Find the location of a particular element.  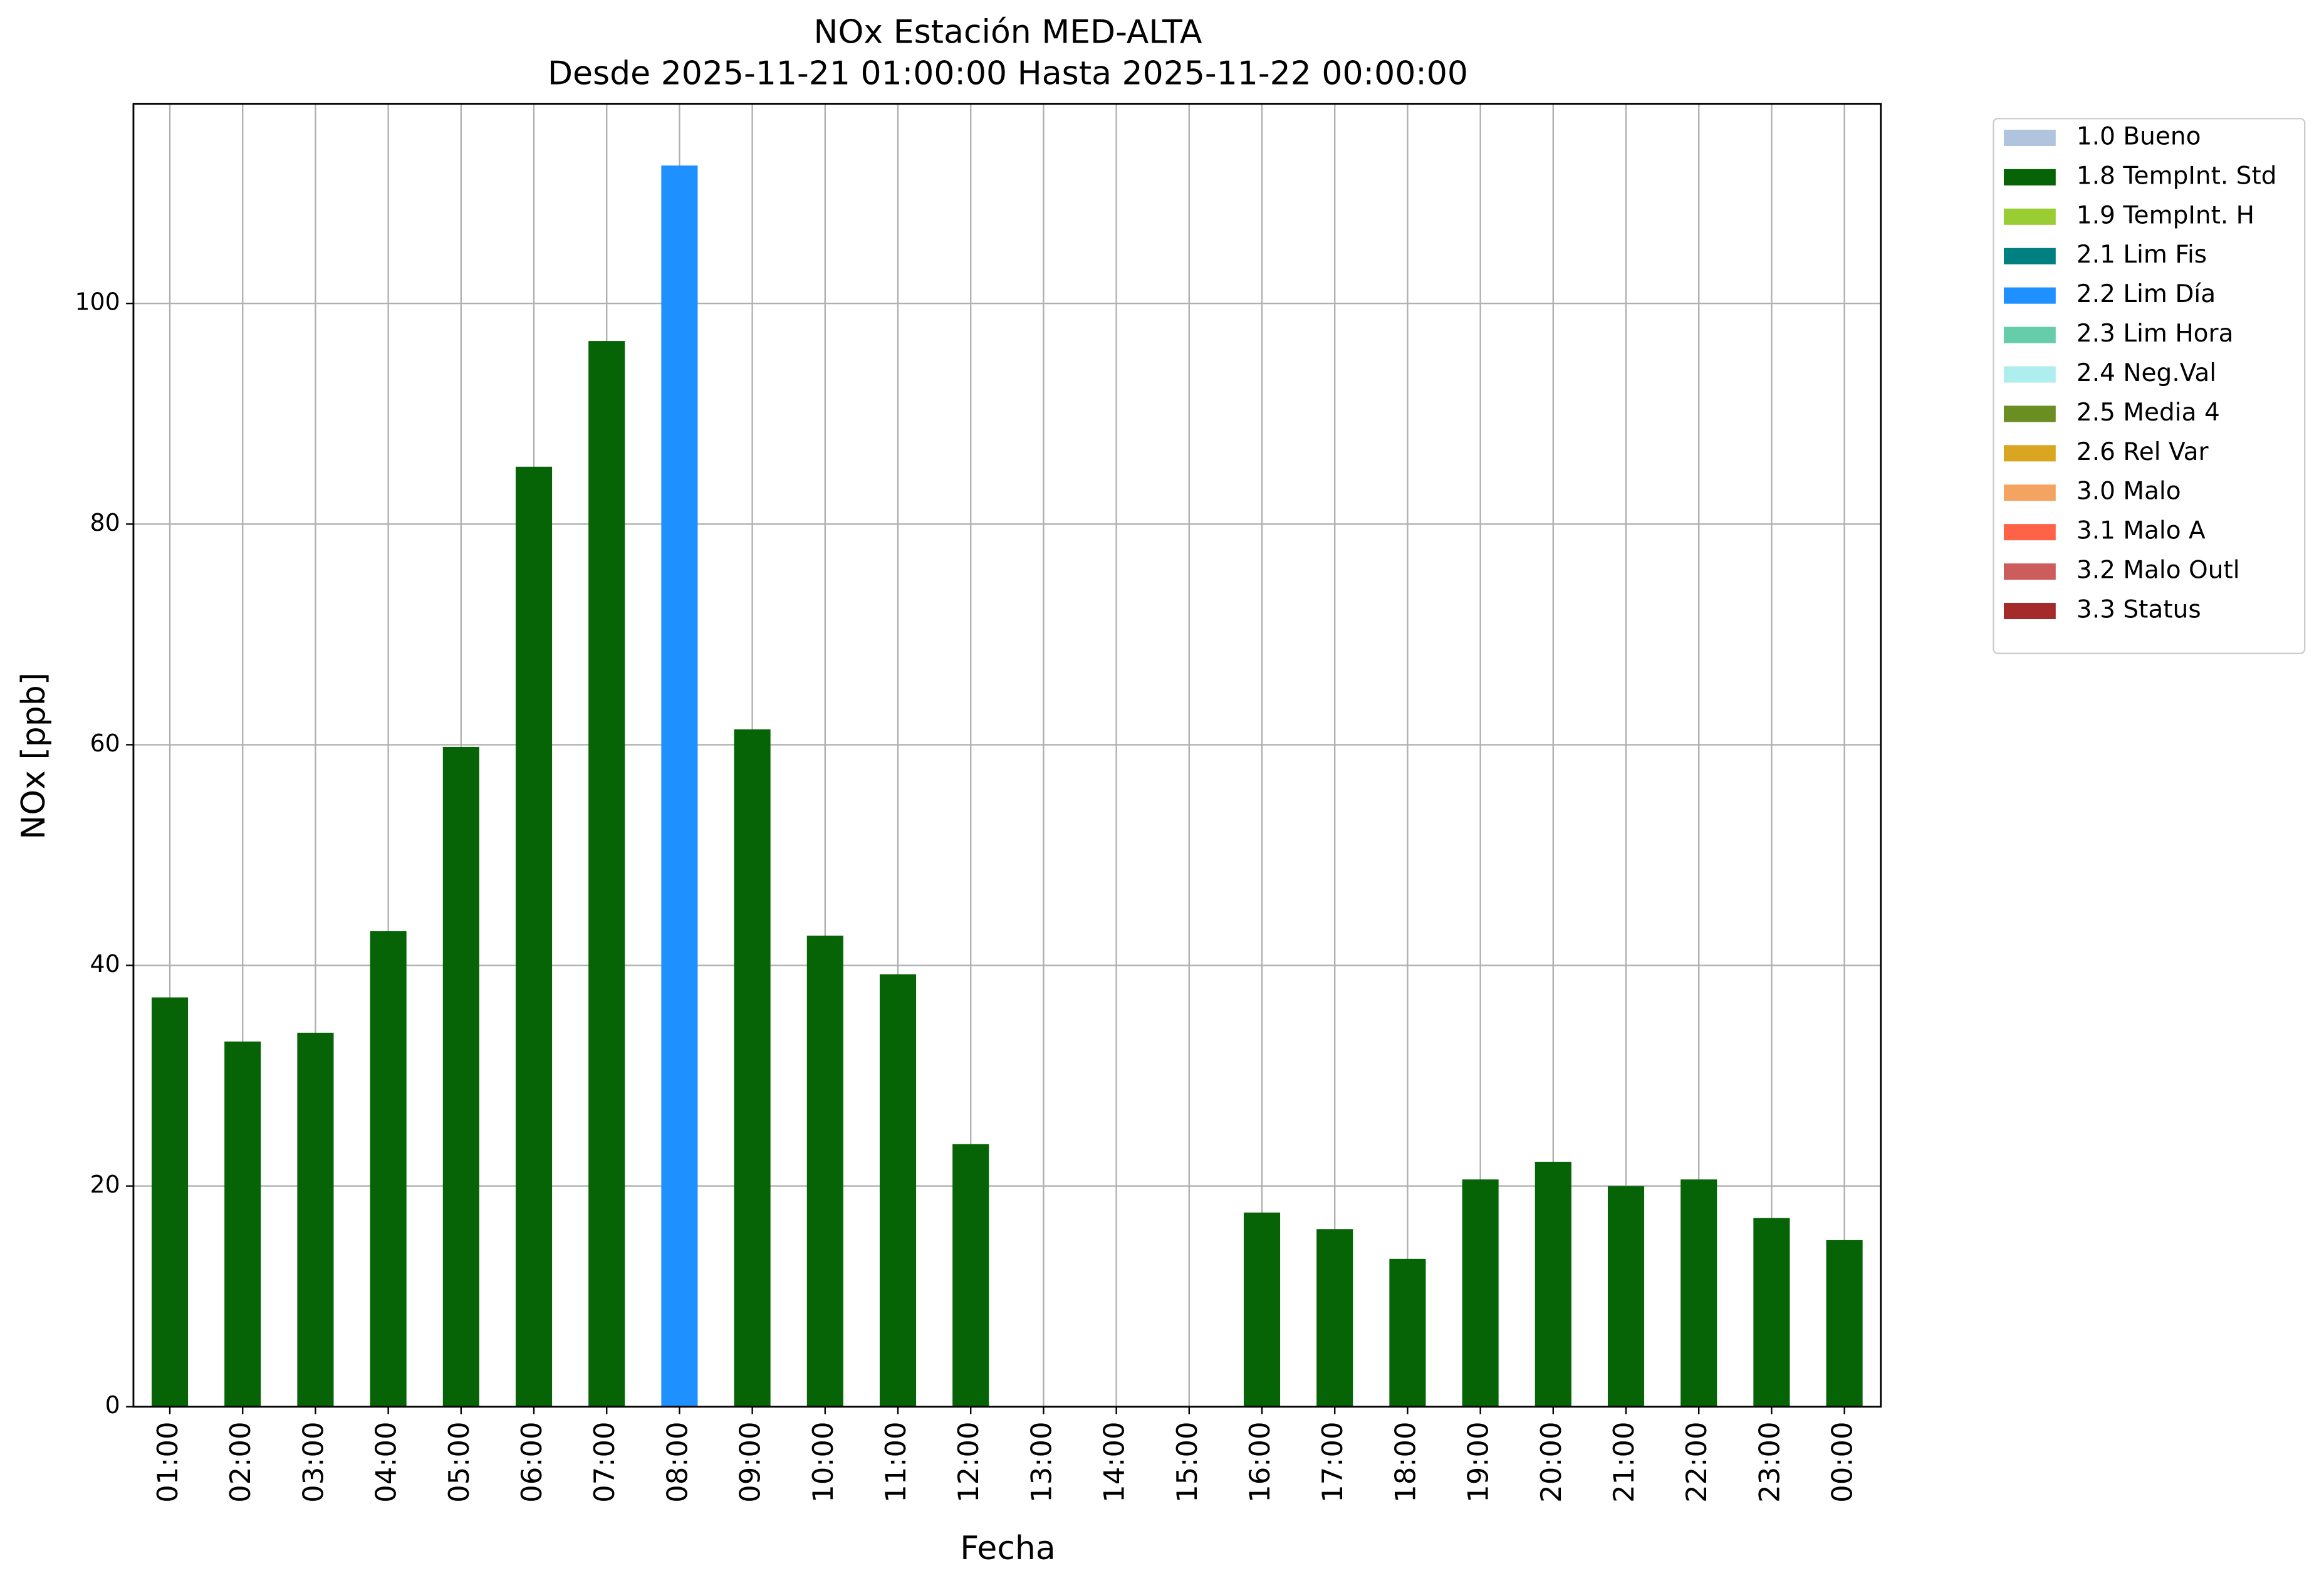

legend-label: 3.3 Status is located at coordinates (2138, 610).